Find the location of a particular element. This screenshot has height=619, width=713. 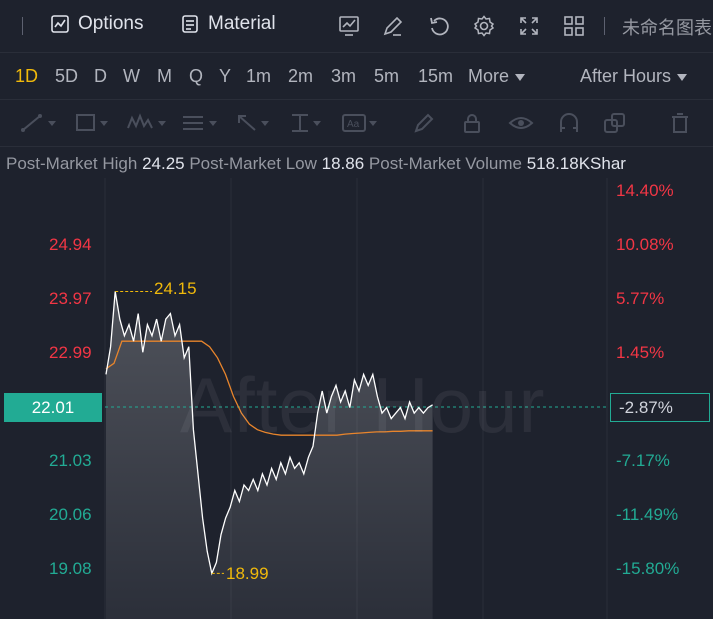

session-label: After Hours is located at coordinates (626, 76).